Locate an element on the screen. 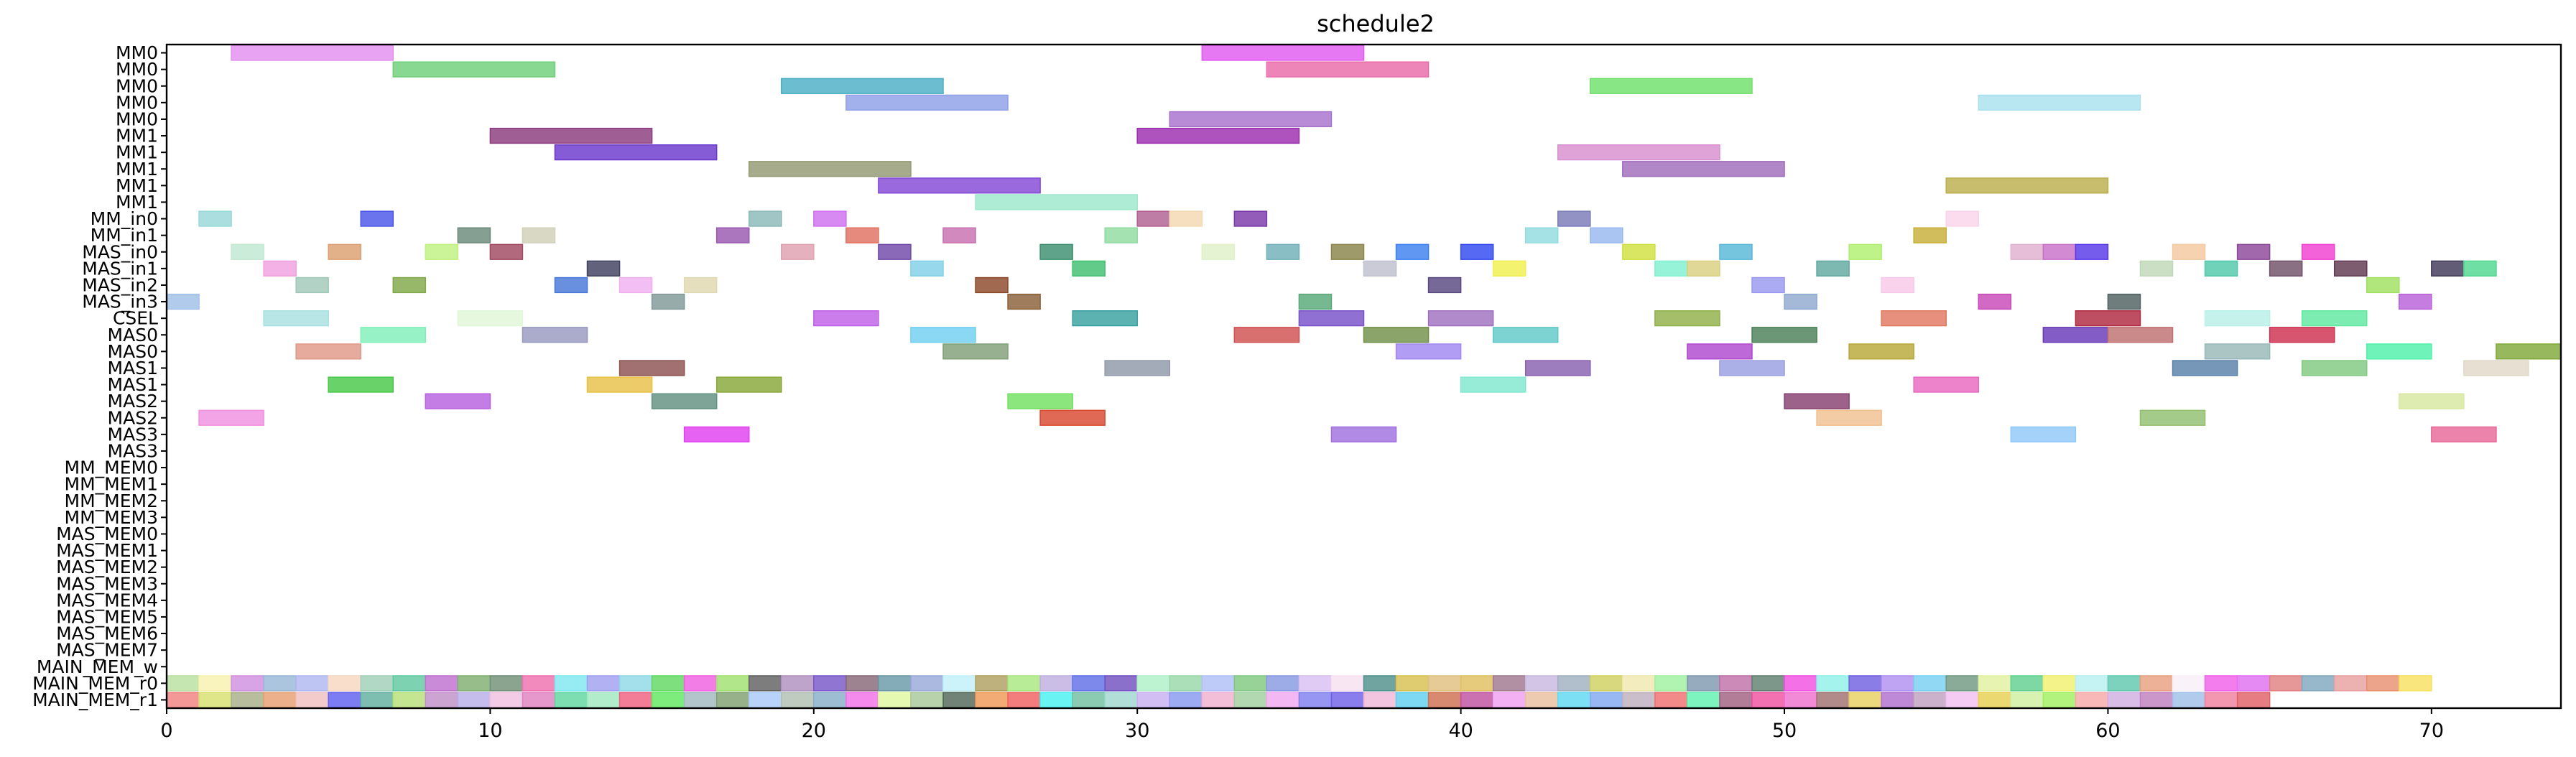 This screenshot has width=2576, height=757. y-tick-label: CSEL is located at coordinates (135, 319).